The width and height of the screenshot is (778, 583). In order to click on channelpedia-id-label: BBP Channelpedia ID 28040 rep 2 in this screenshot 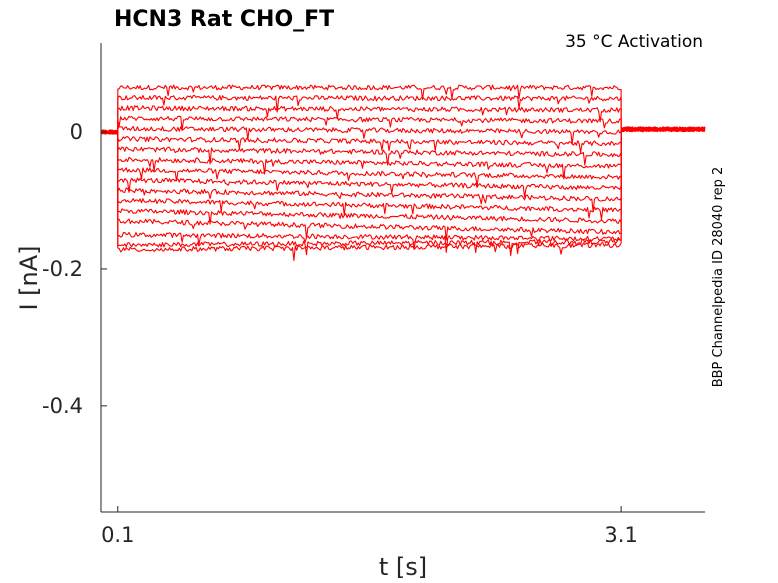, I will do `click(718, 277)`.